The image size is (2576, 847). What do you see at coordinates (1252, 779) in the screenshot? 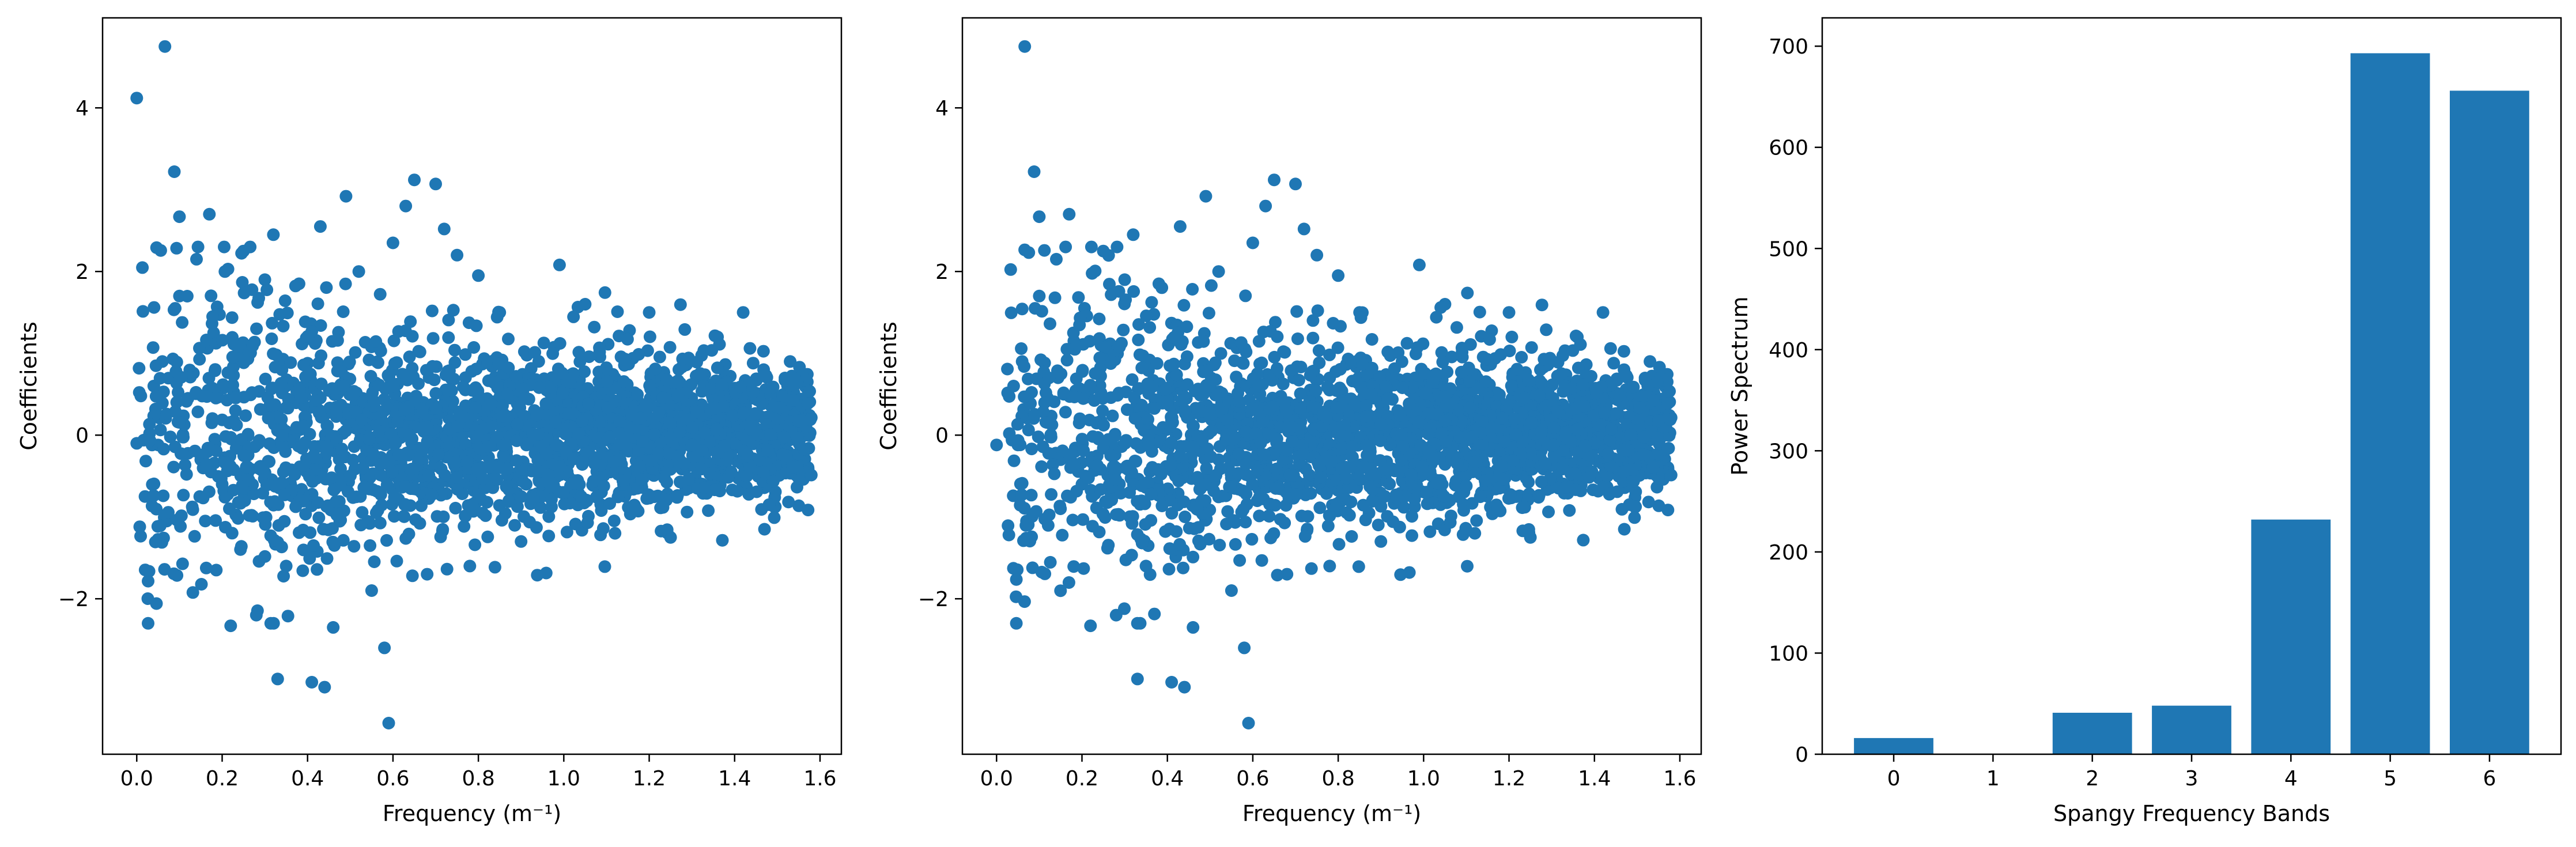
I see `scatter-2-xtick-label: 0.6` at bounding box center [1252, 779].